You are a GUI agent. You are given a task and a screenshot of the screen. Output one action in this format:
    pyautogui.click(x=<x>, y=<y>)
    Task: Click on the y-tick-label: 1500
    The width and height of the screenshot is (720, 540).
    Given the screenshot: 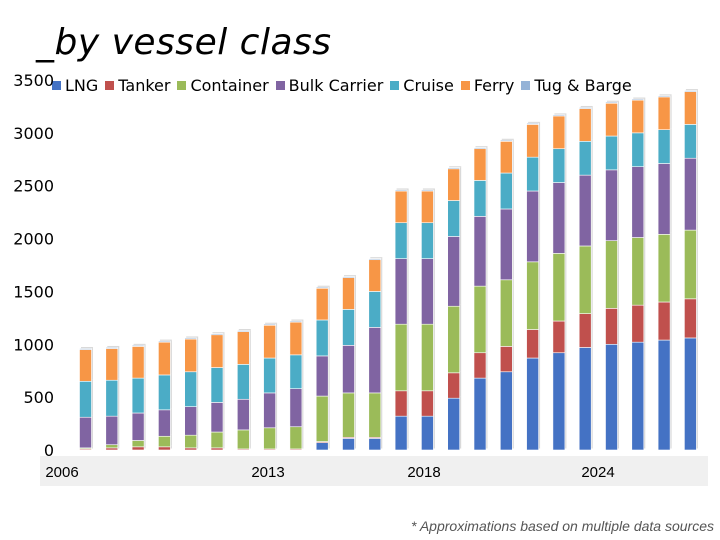 What is the action you would take?
    pyautogui.click(x=33, y=291)
    